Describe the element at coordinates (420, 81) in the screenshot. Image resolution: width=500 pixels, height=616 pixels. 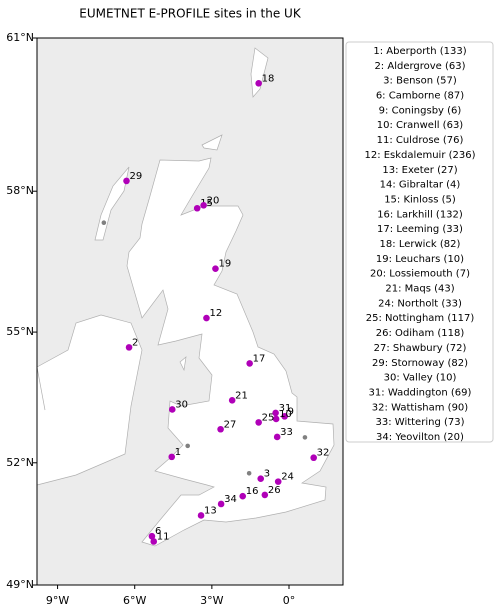
I see `legend-entry: 3: Benson (57)` at that location.